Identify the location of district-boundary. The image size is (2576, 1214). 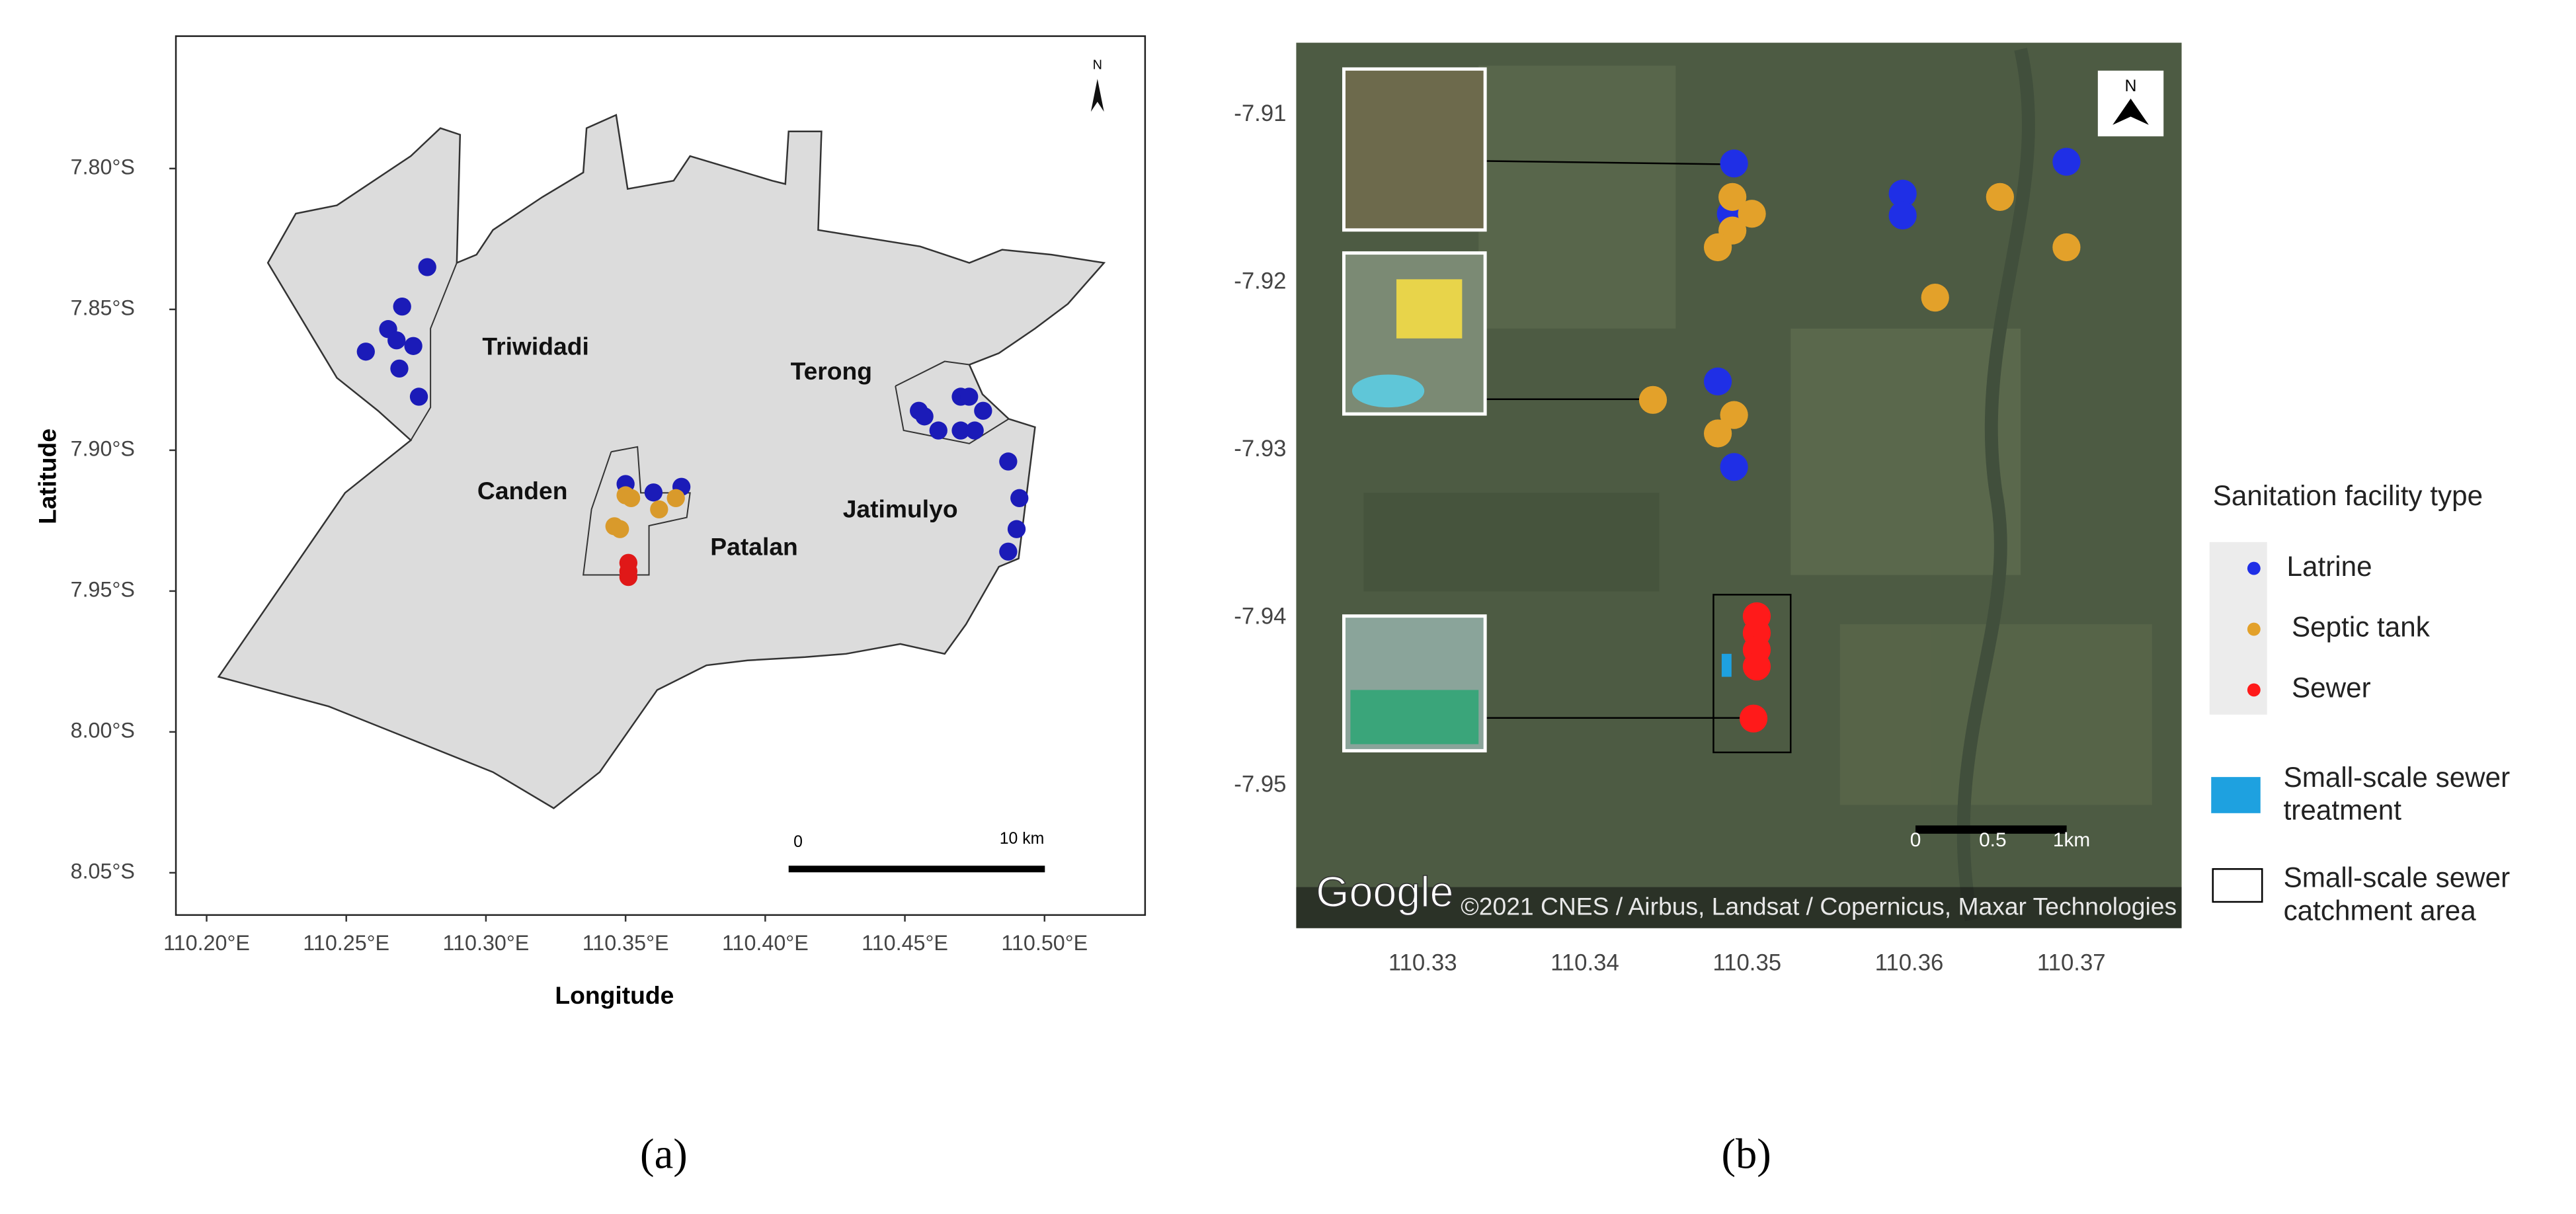
(710, 419).